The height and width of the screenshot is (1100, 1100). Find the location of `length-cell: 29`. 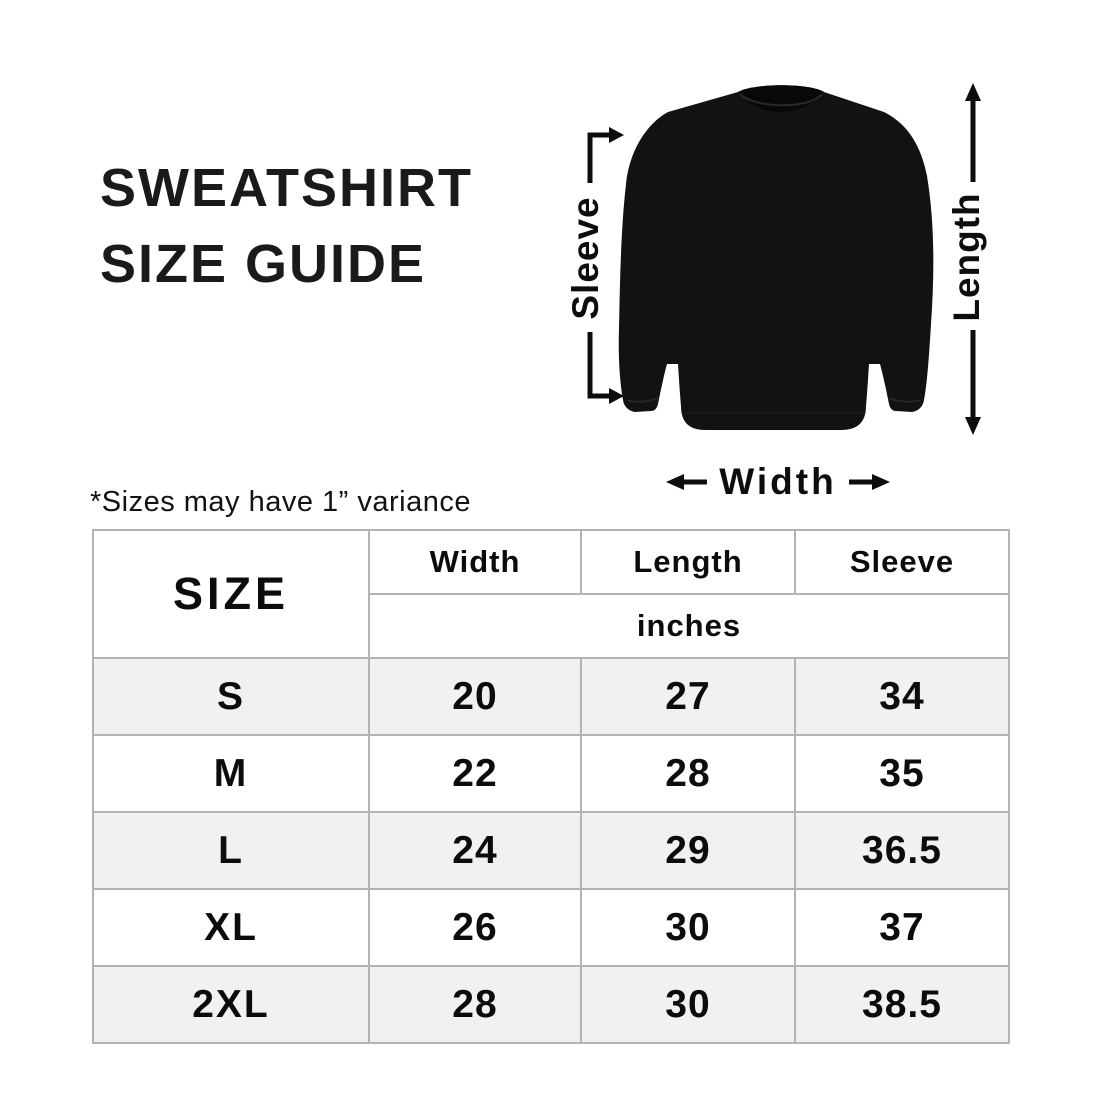

length-cell: 29 is located at coordinates (688, 850).